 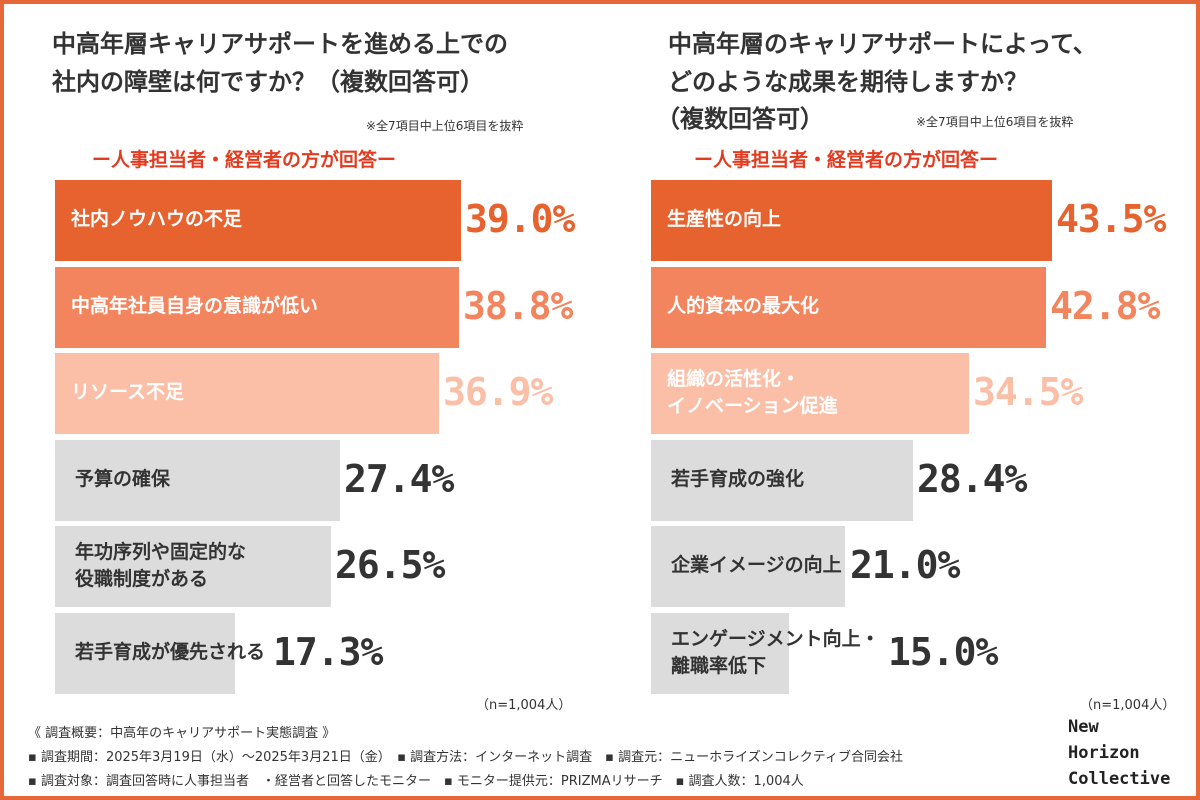 I want to click on right-question-title-line3: （複数回答可）, so click(x=740, y=119).